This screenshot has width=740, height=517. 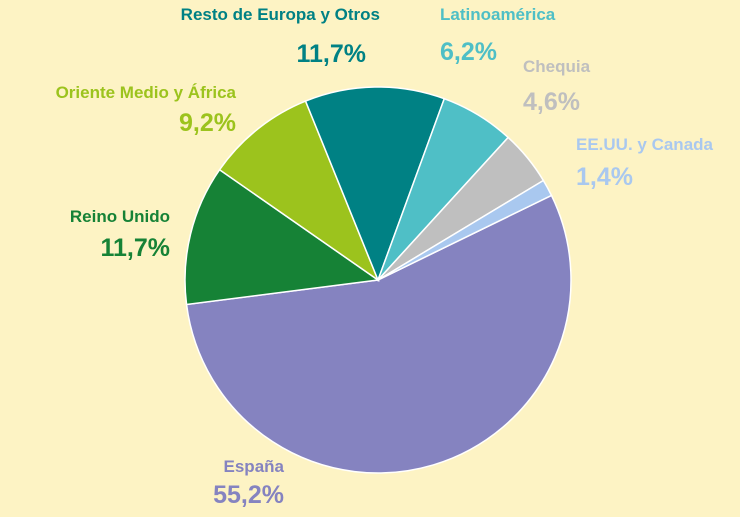 What do you see at coordinates (254, 466) in the screenshot?
I see `slice-label: España` at bounding box center [254, 466].